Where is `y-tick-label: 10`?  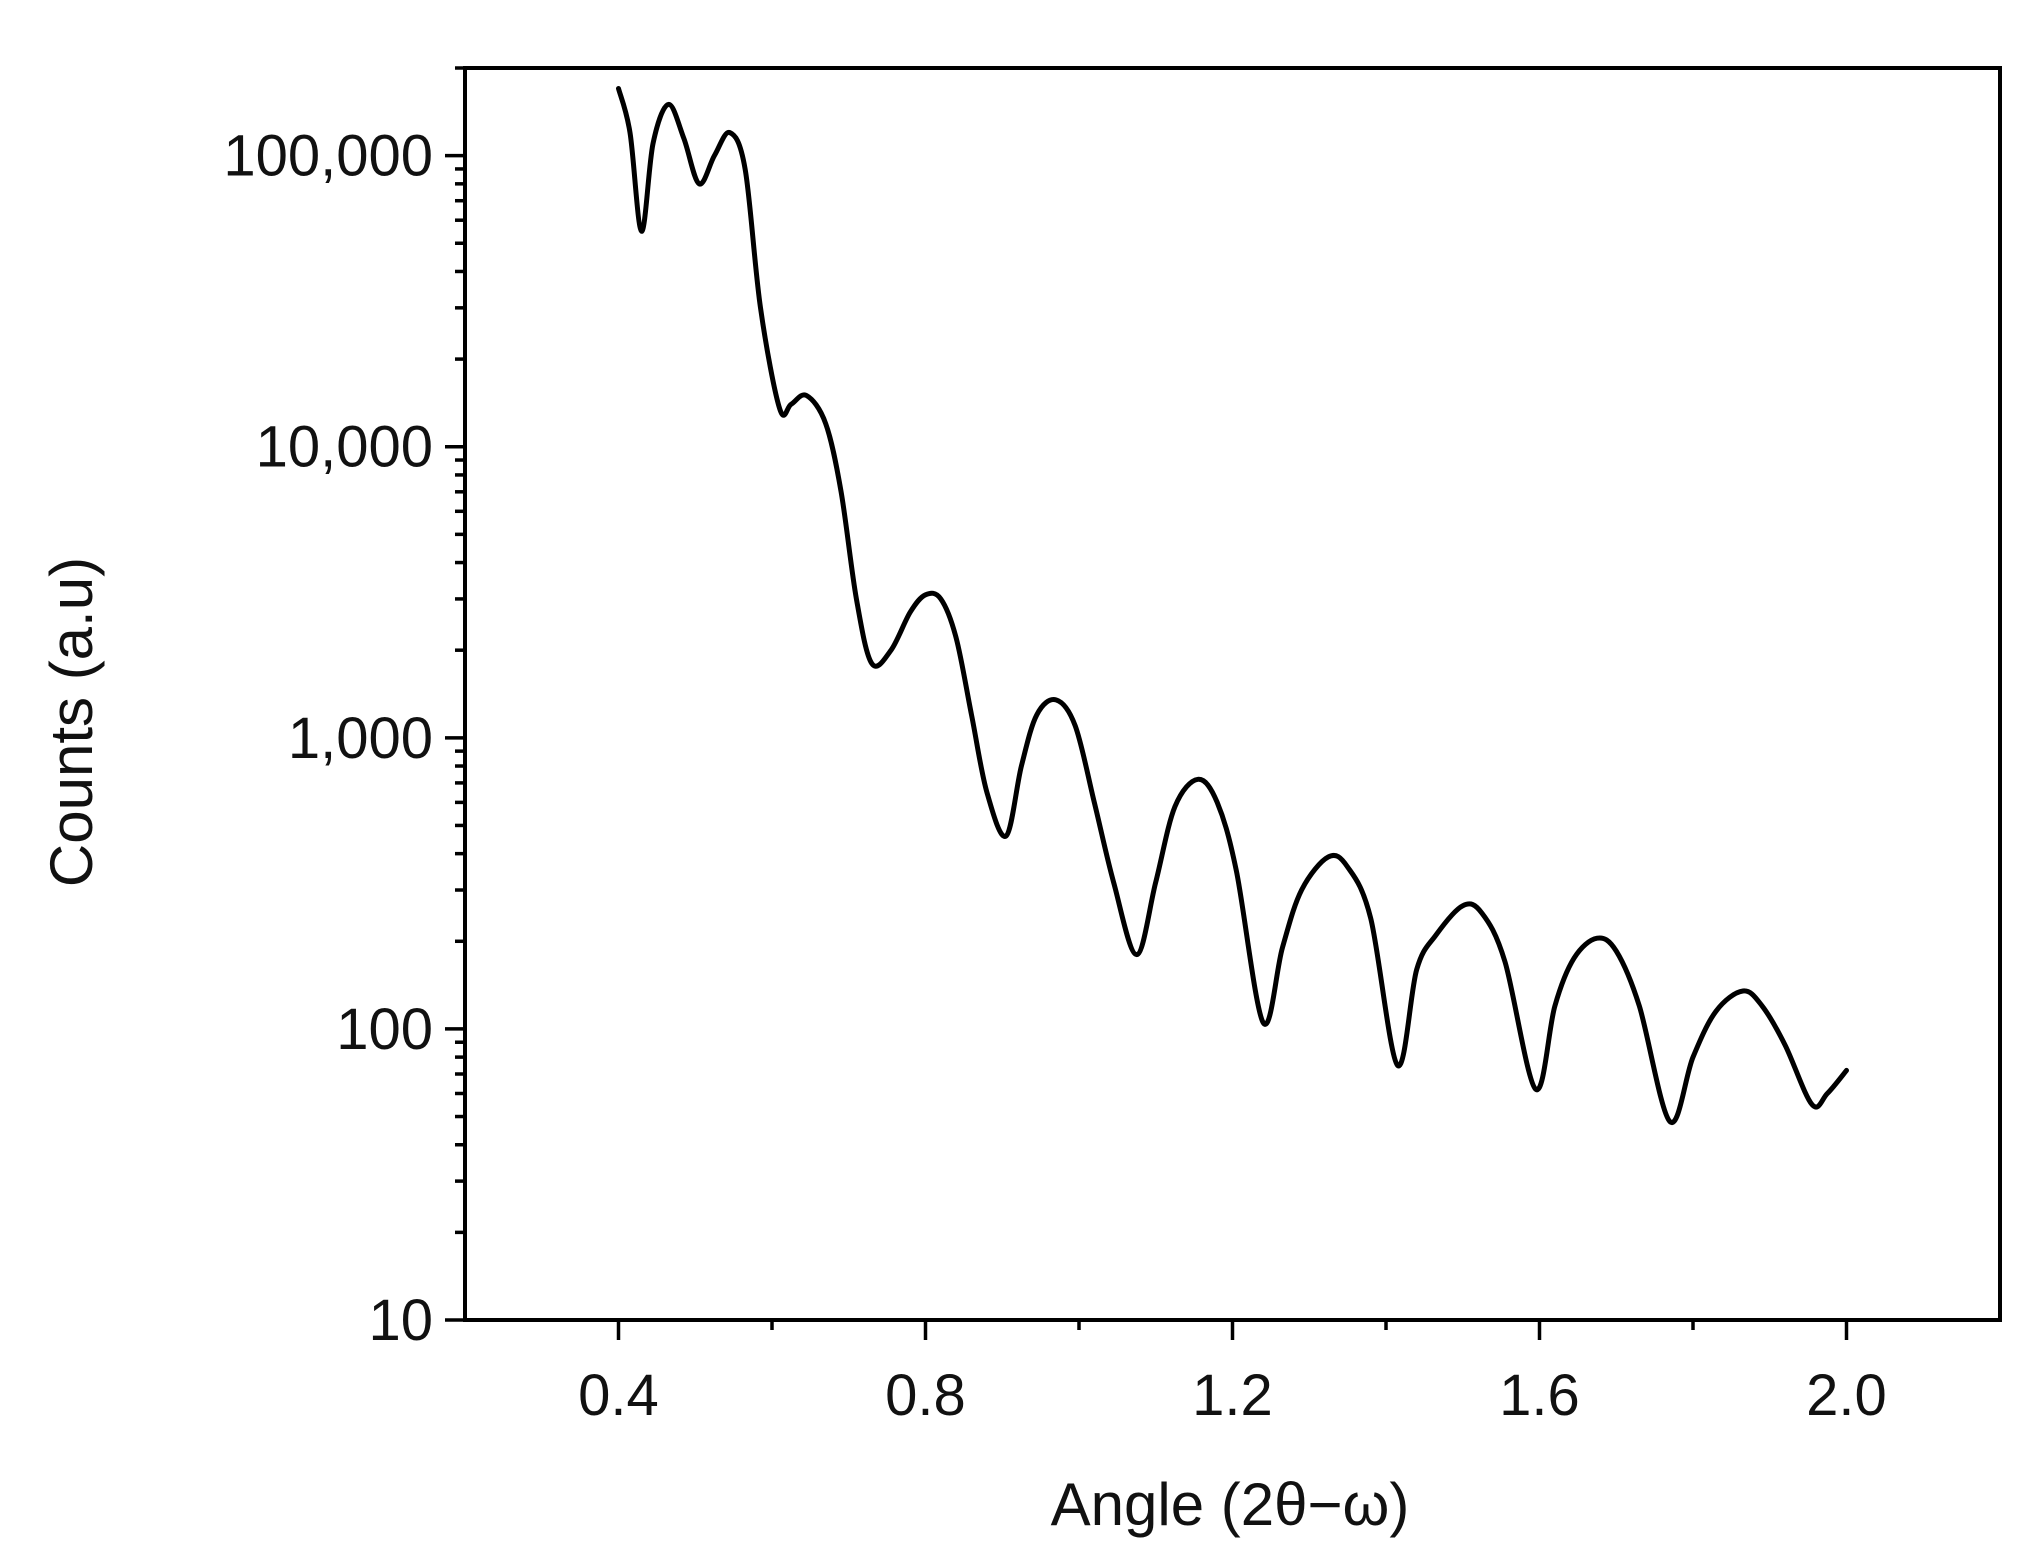 y-tick-label: 10 is located at coordinates (400, 1320).